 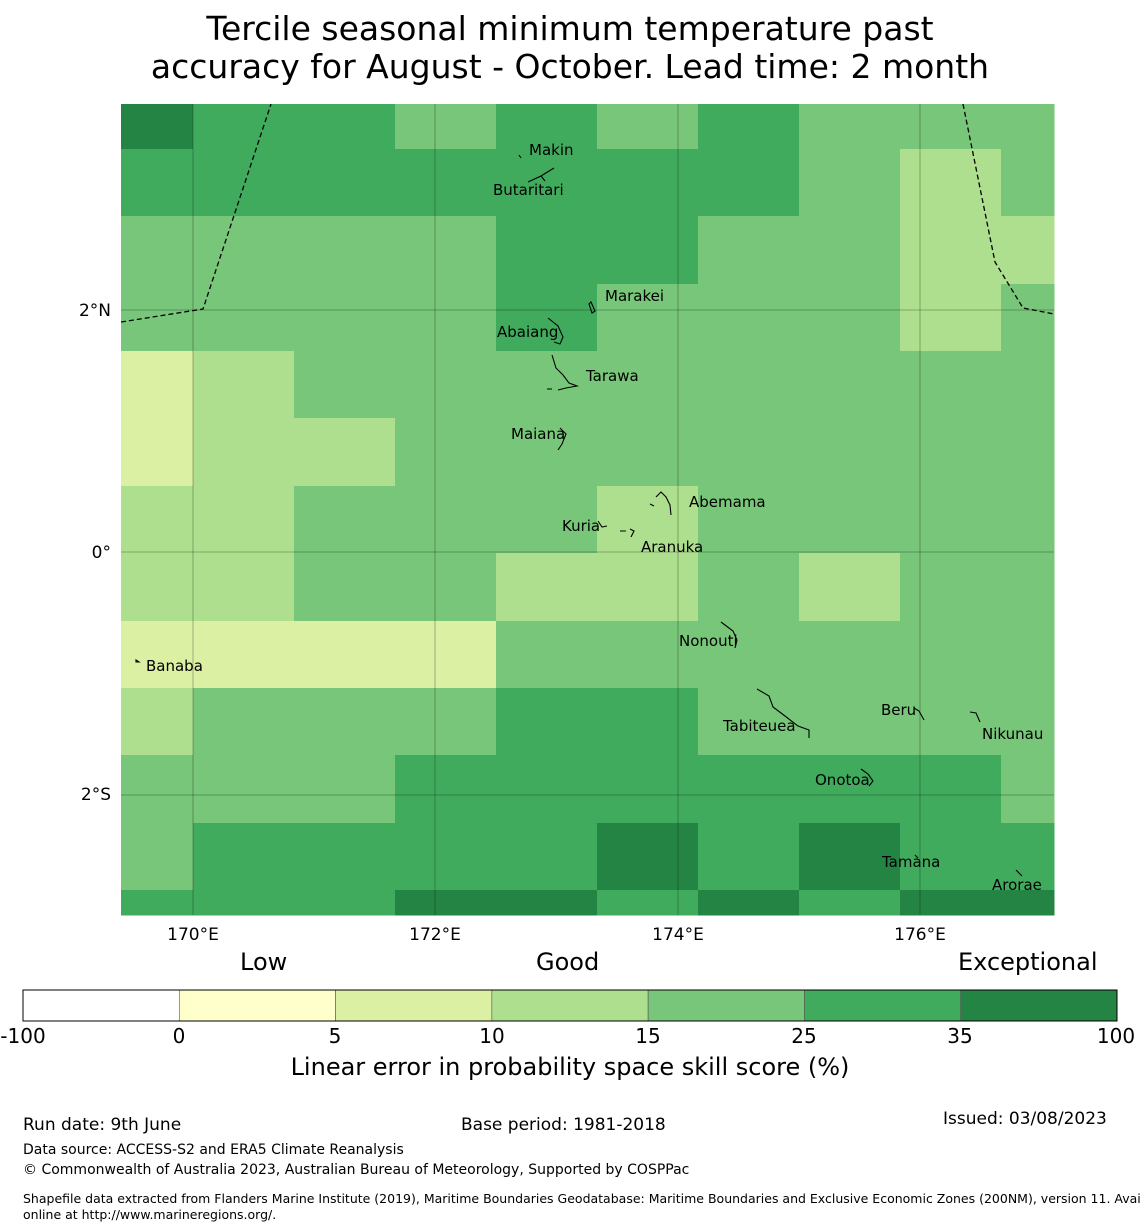 I want to click on kuria-outline, so click(x=602, y=524).